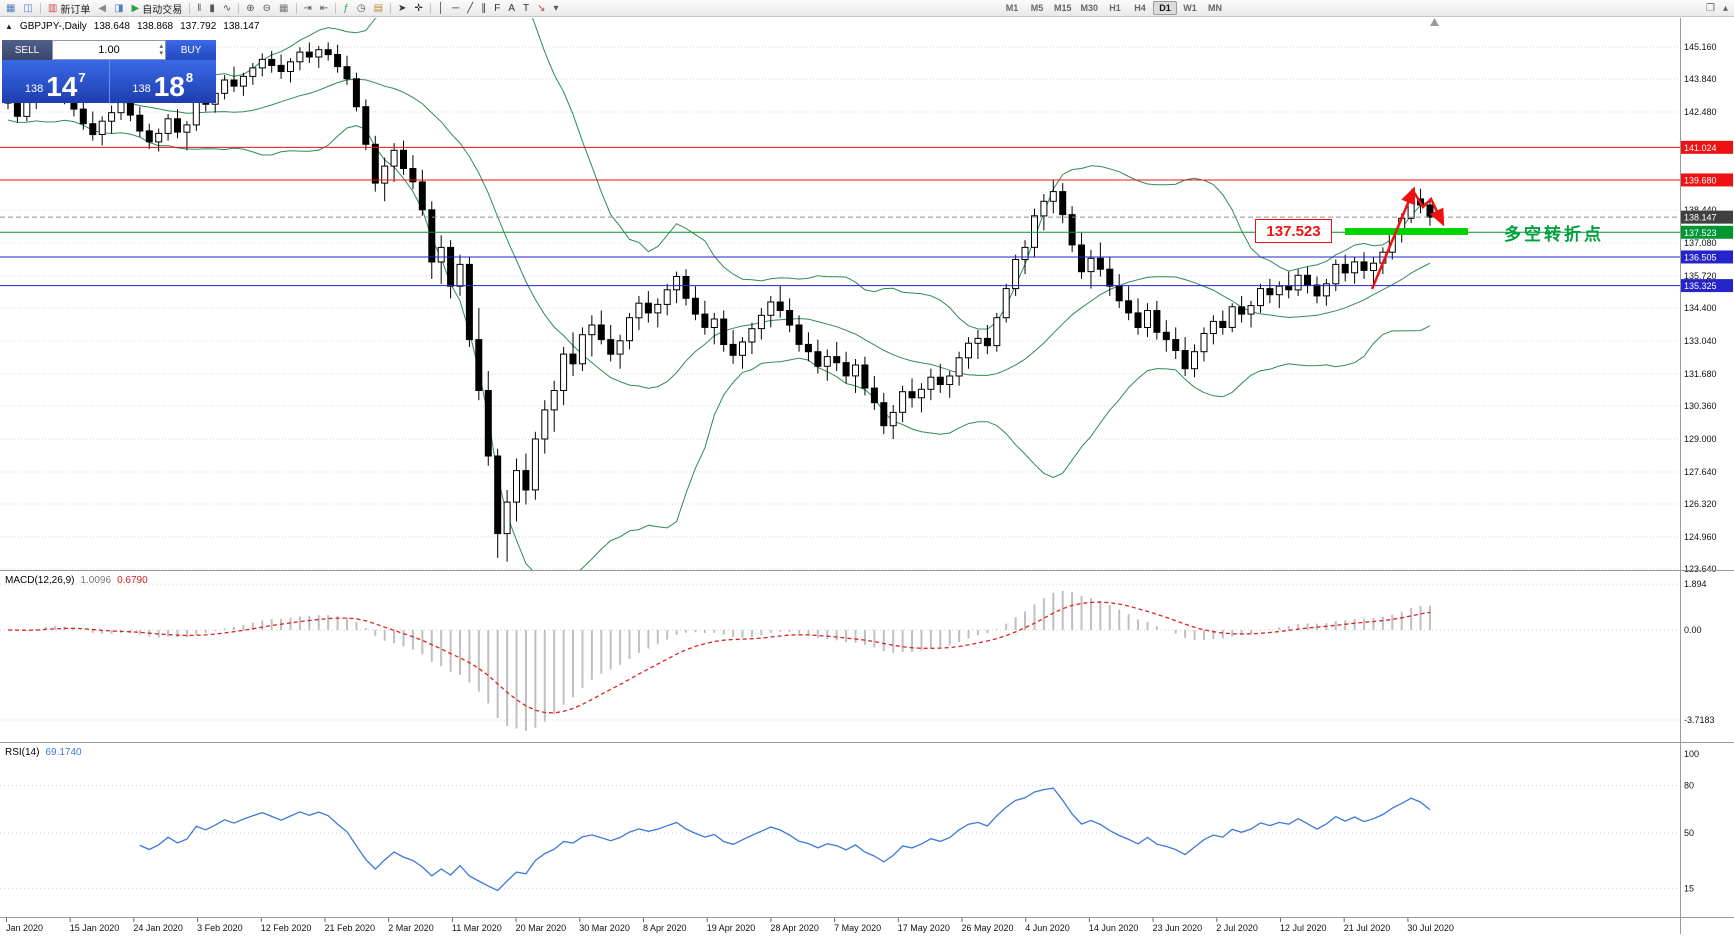  I want to click on volume-down-icon: ▾, so click(161, 53).